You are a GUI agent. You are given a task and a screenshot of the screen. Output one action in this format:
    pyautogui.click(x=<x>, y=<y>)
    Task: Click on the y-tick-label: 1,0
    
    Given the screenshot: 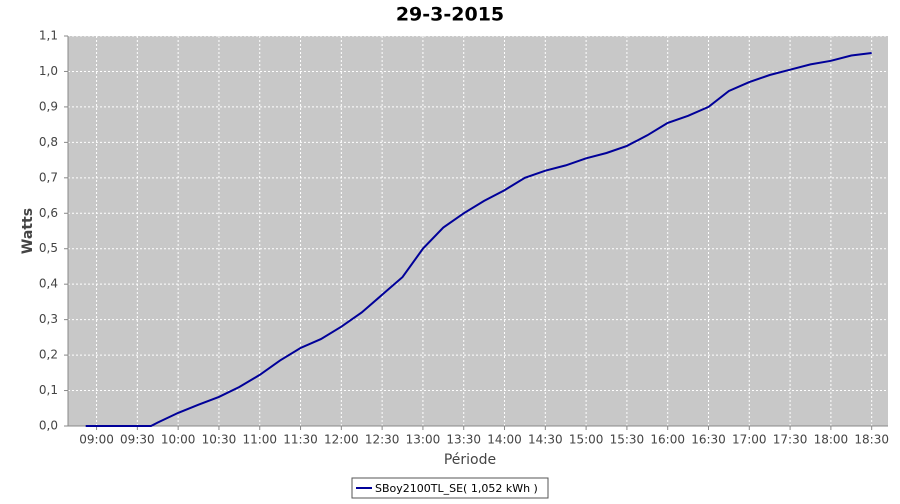 What is the action you would take?
    pyautogui.click(x=48, y=71)
    